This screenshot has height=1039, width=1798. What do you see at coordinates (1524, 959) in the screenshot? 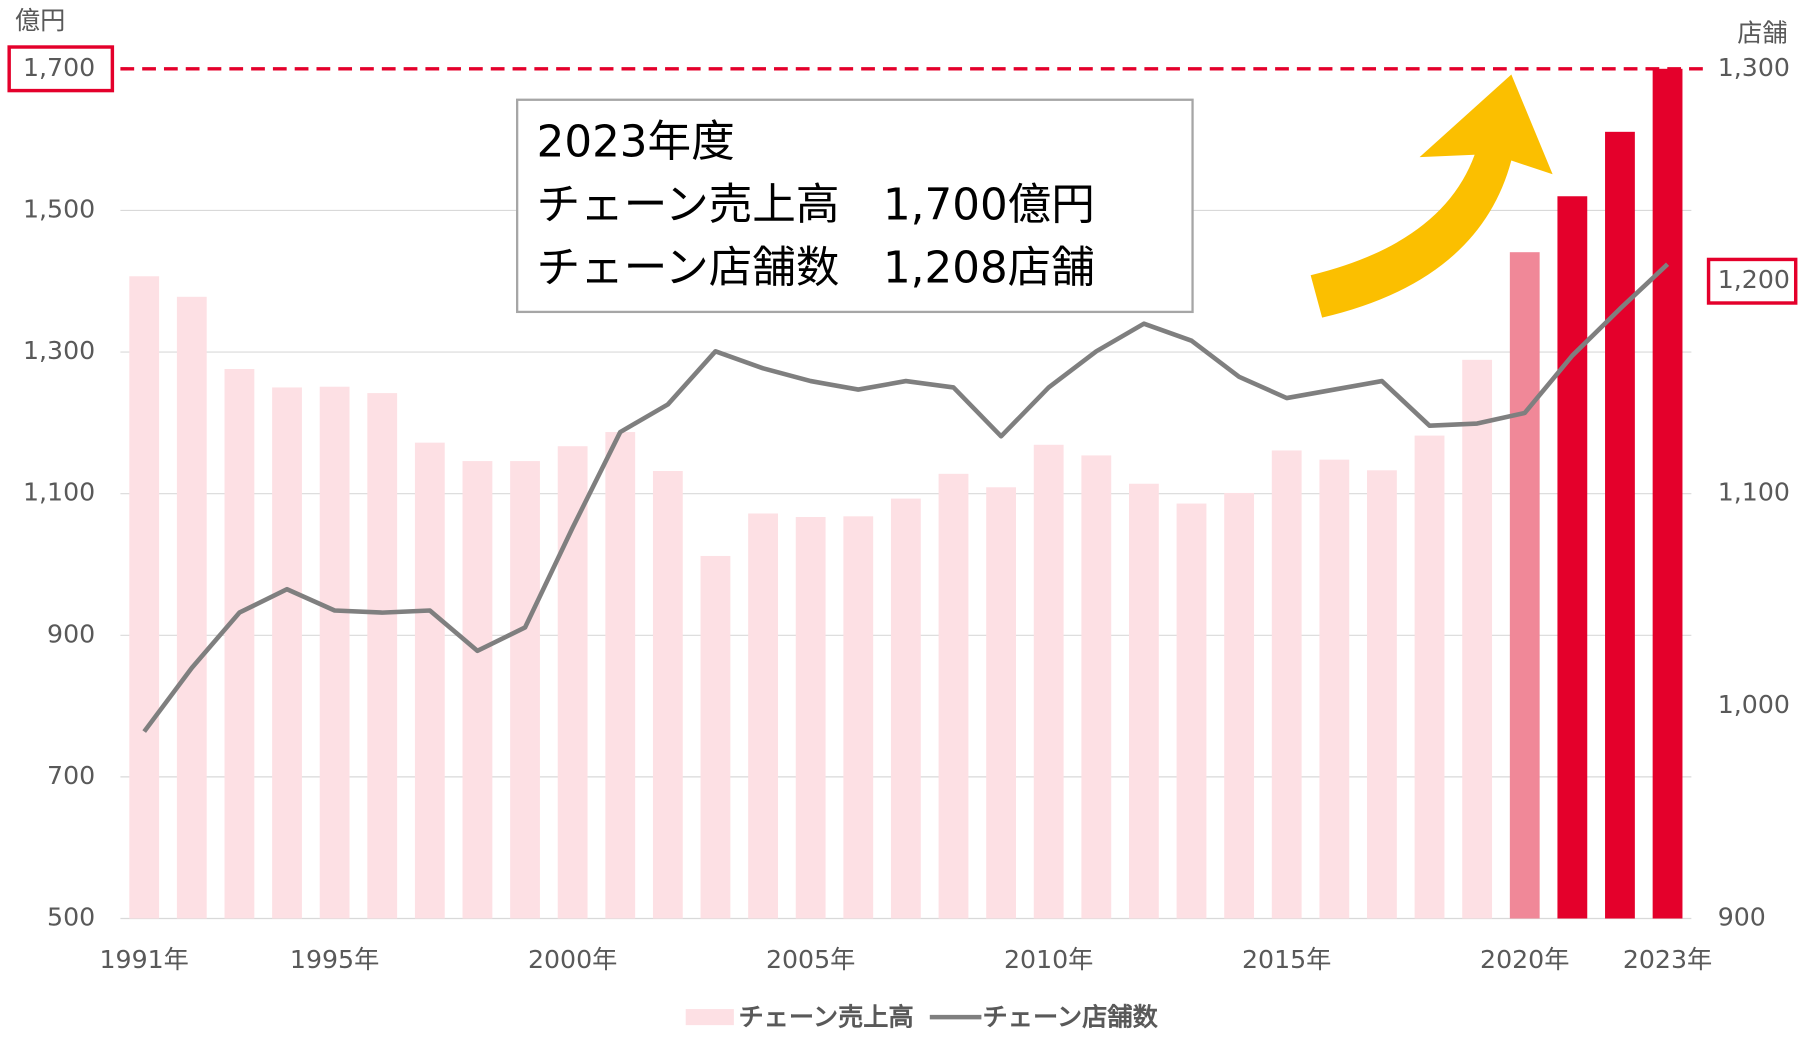
I see `x-tick-label: 2020年` at bounding box center [1524, 959].